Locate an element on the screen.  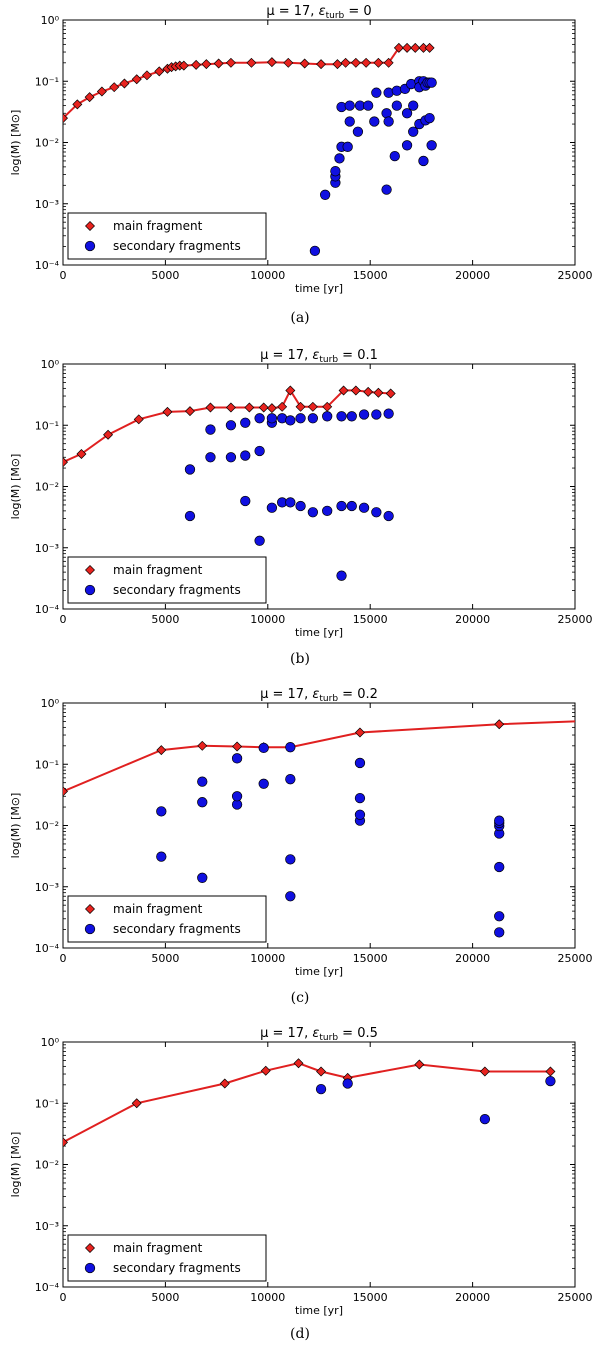
chart-title: μ = 17, εturb = 0 is located at coordinates (318, 12).